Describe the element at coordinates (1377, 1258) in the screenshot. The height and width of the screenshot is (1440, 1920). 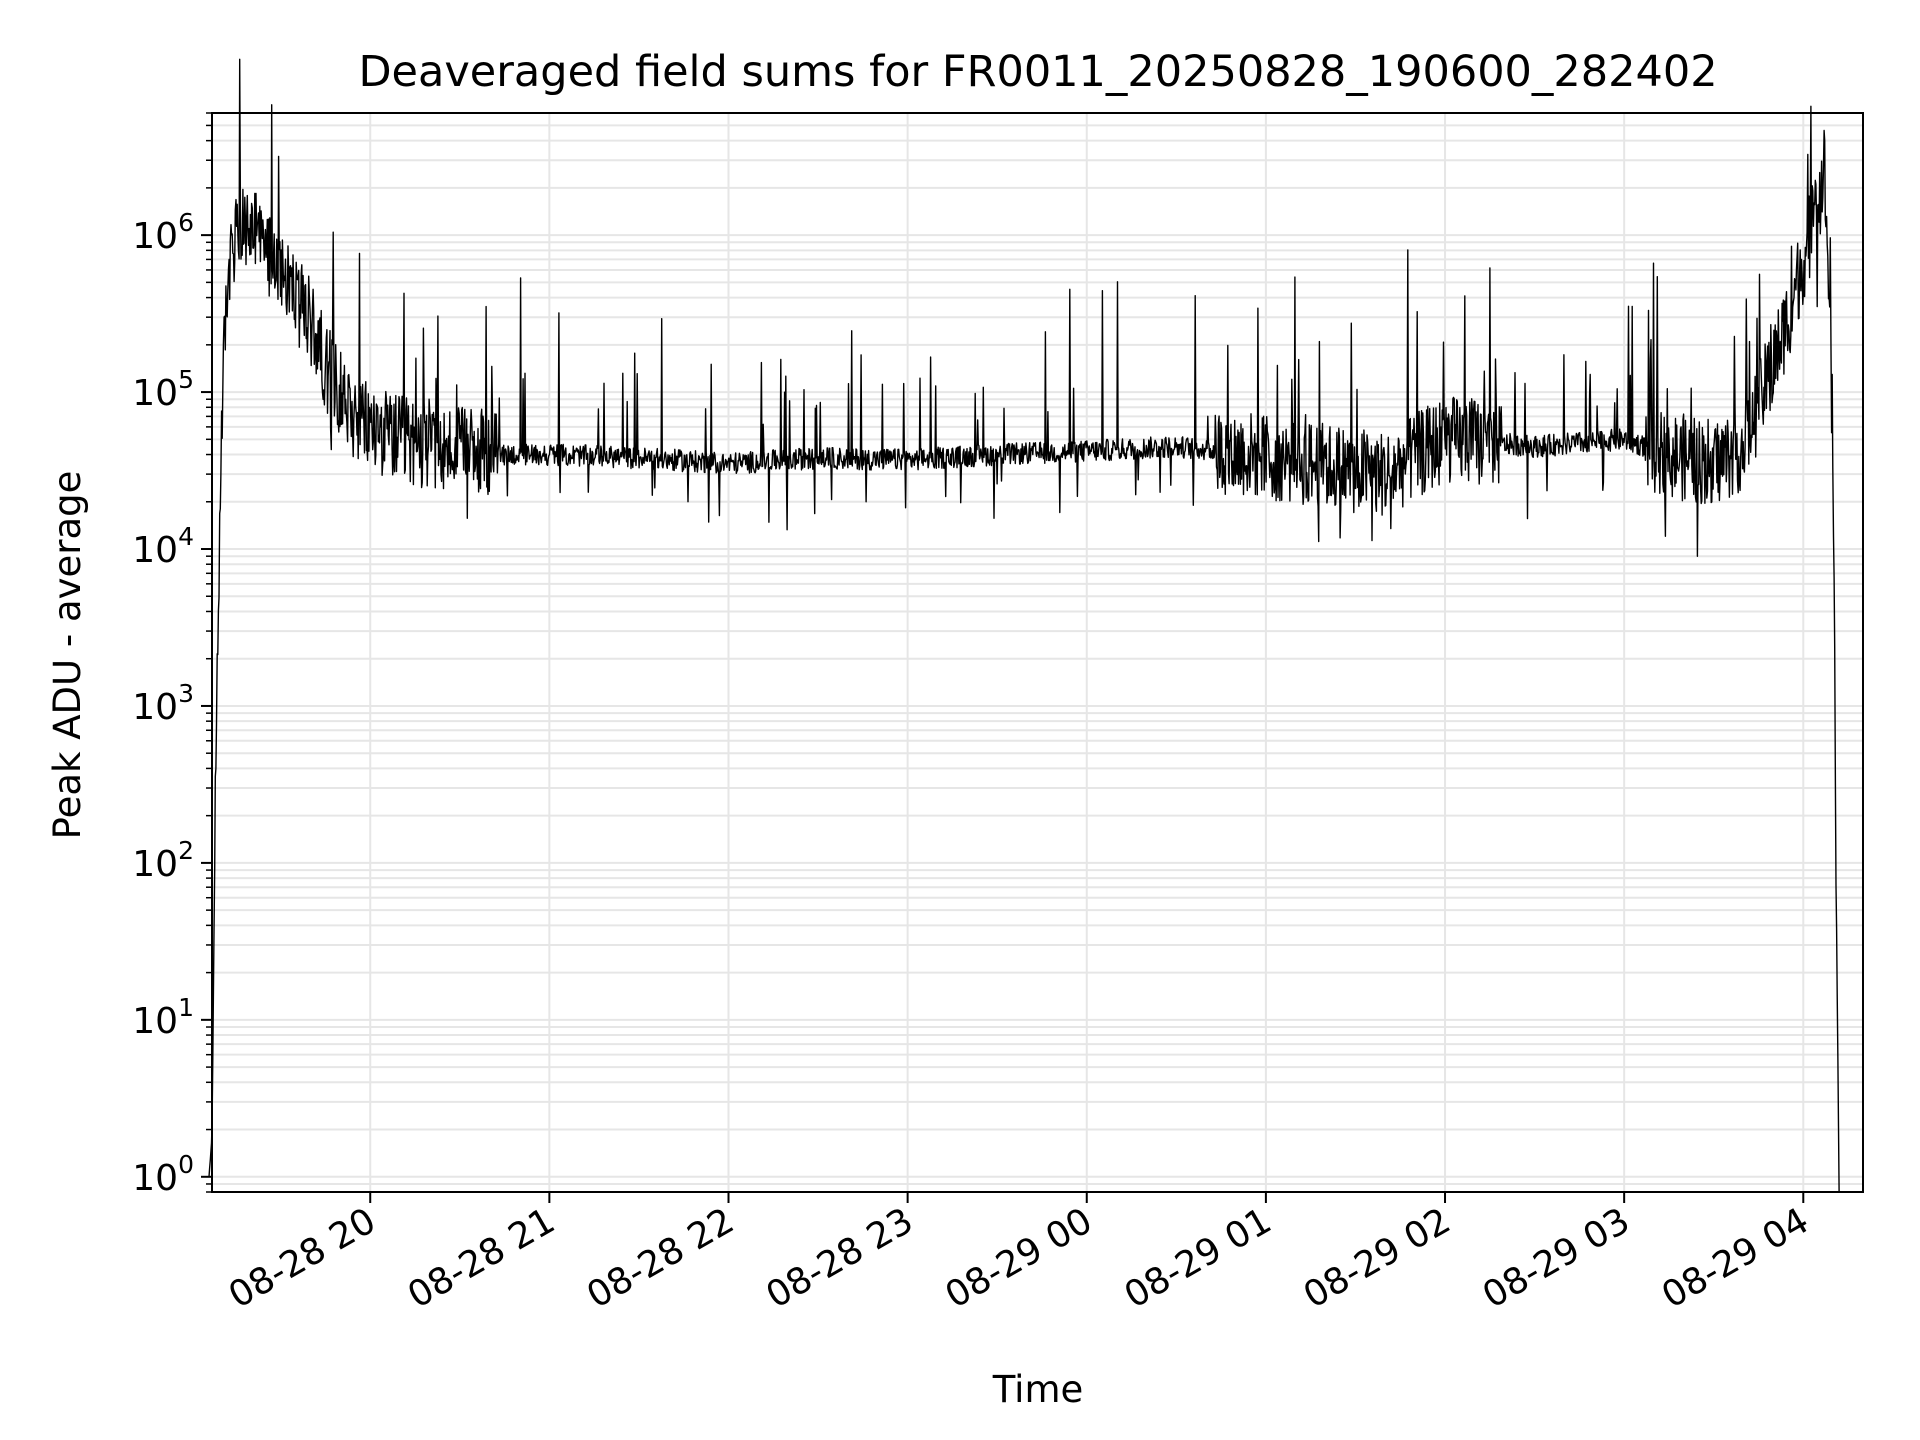
I see `x-tick-label: 08-29 02` at that location.